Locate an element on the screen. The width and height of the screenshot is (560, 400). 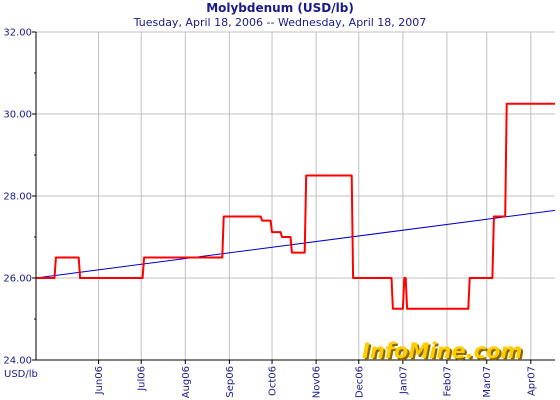
x-tick-label: Oct06 is located at coordinates (273, 381).